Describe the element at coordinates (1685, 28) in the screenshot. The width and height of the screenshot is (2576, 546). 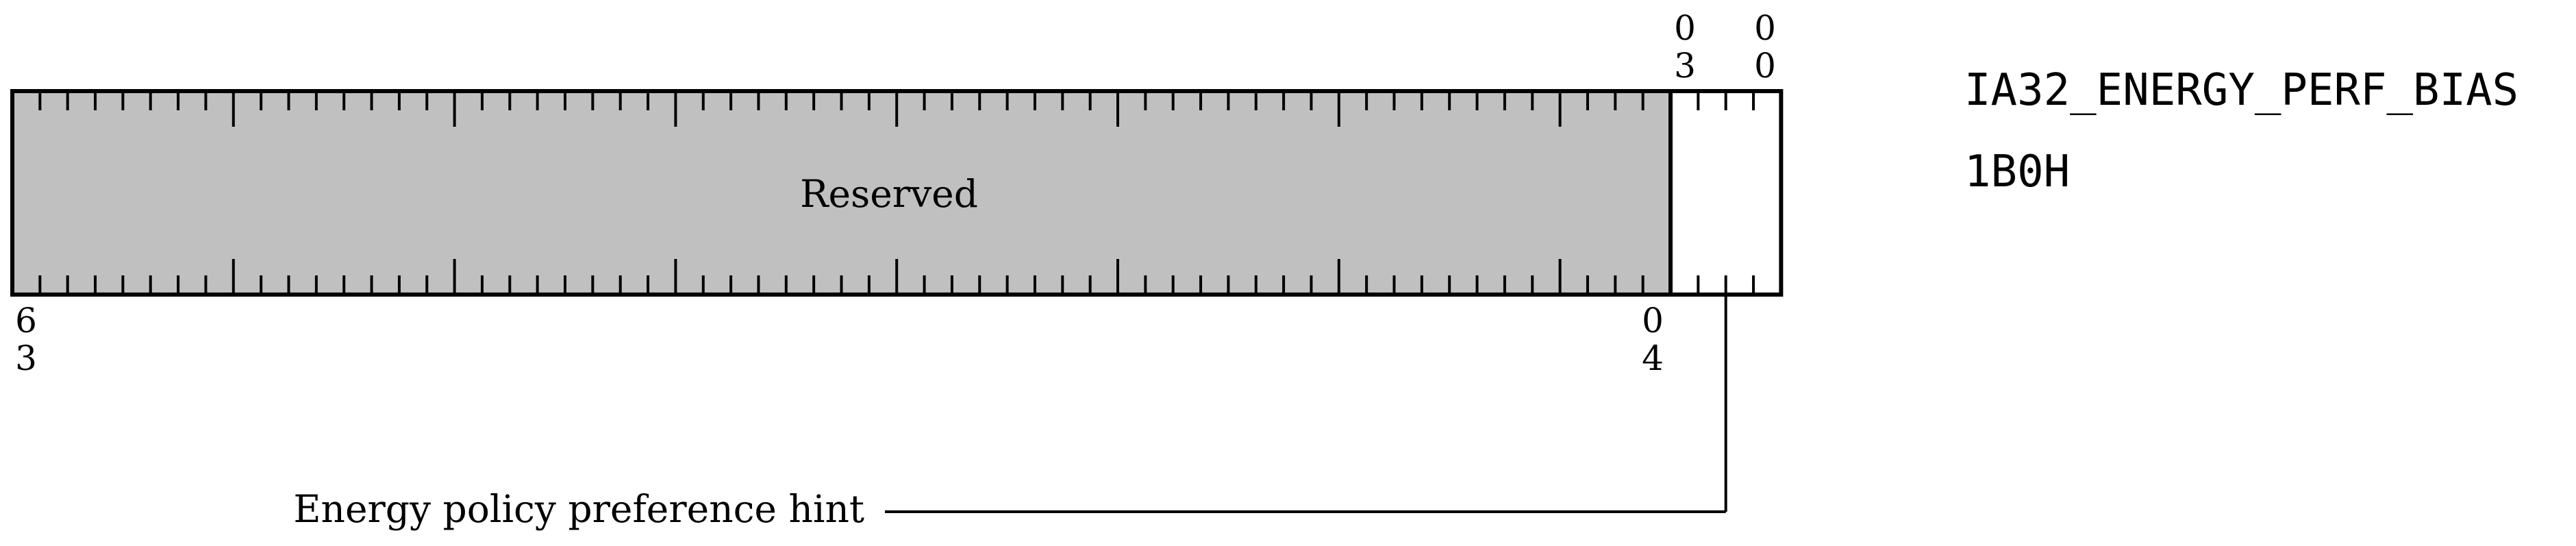
I see `bit-03-label-top: 0` at that location.